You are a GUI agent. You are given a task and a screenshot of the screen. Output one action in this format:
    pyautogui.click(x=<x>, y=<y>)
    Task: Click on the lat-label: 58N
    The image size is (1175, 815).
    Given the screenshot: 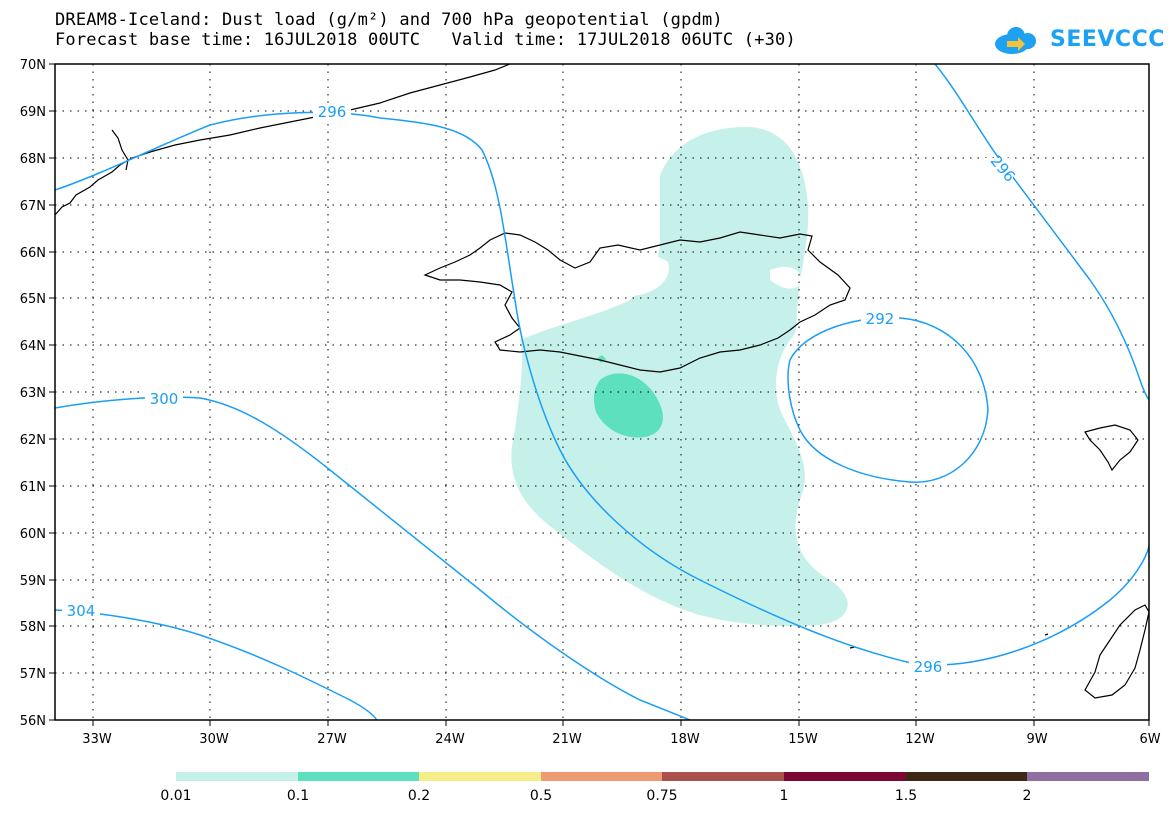 What is the action you would take?
    pyautogui.click(x=33, y=627)
    